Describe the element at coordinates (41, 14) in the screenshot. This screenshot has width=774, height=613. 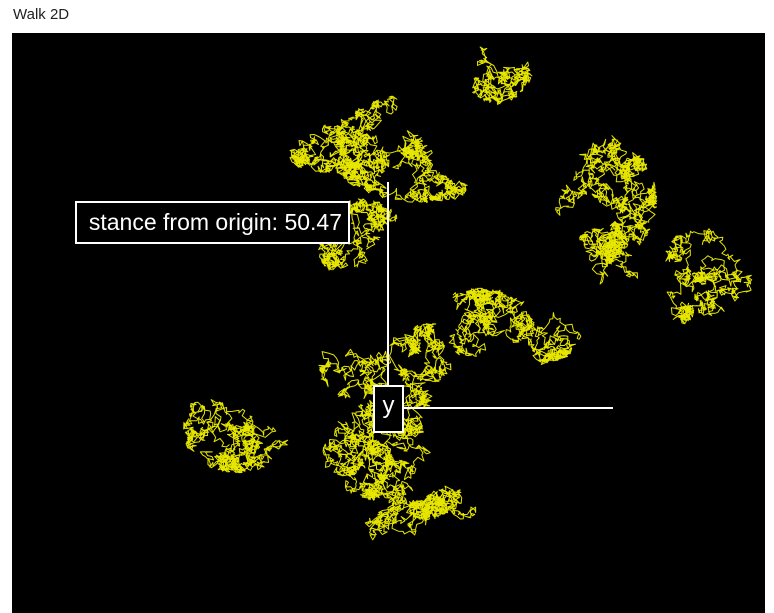
I see `window-title: Walk 2D` at that location.